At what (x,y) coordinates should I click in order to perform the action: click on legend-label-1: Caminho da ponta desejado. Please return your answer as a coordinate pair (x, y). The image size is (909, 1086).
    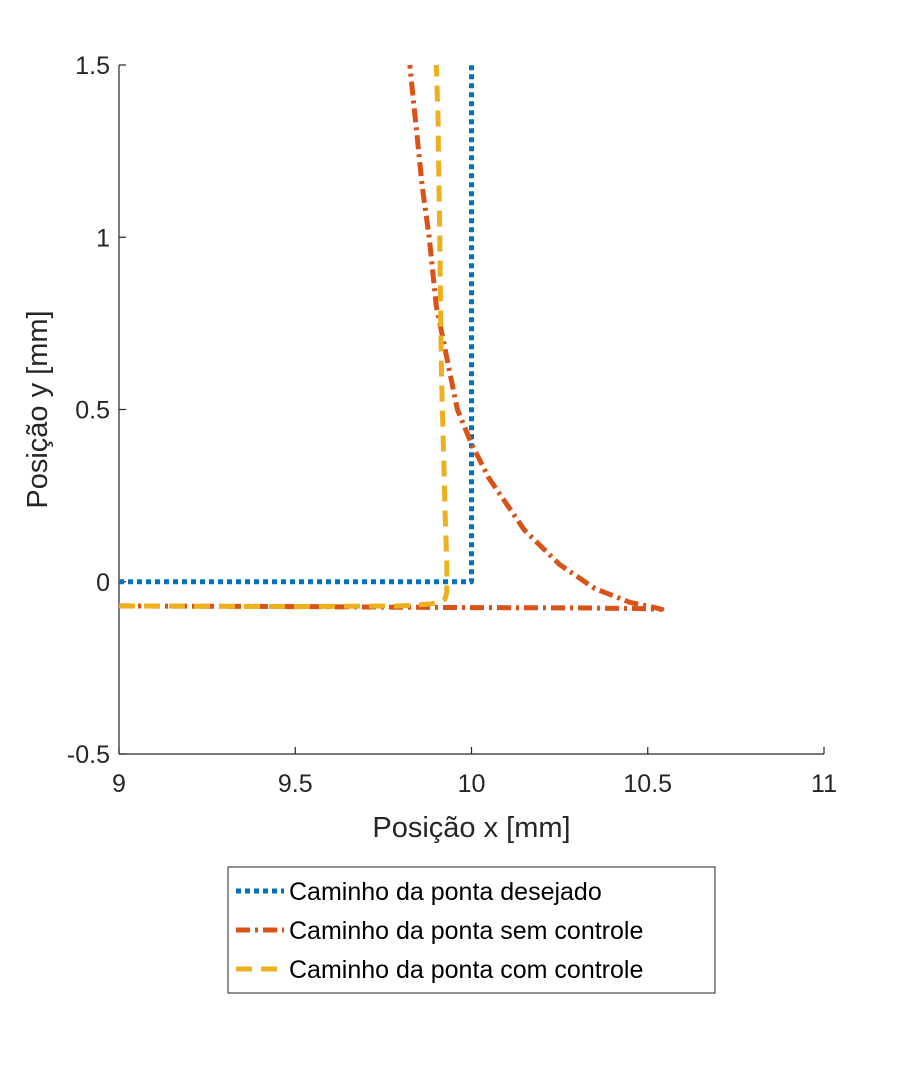
    Looking at the image, I should click on (445, 892).